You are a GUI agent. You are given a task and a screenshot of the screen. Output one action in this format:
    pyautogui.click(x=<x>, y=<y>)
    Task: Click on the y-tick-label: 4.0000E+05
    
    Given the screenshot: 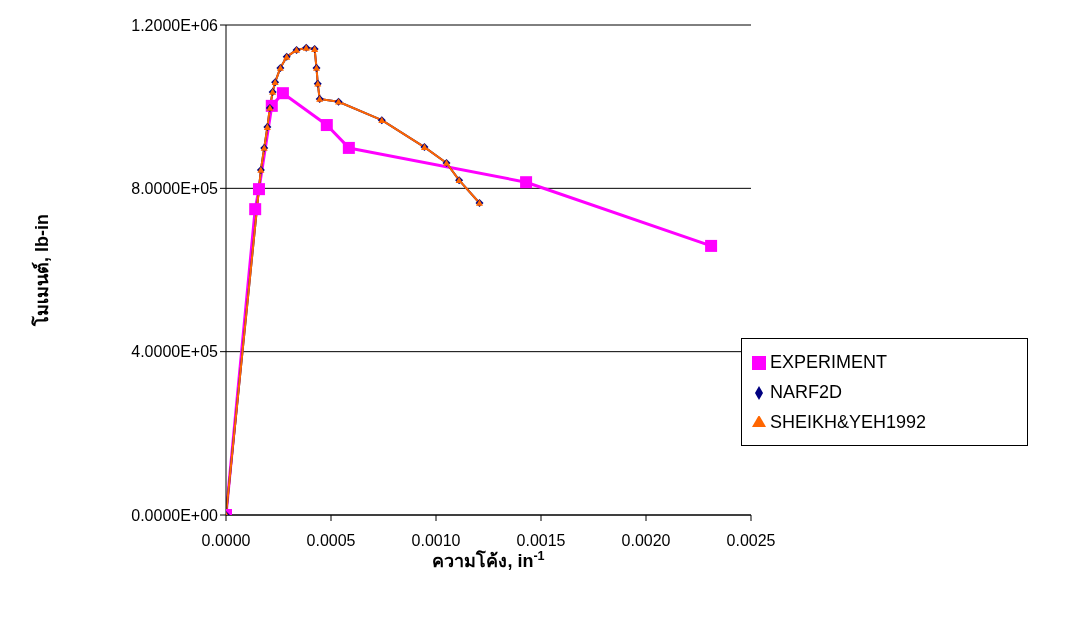 What is the action you would take?
    pyautogui.click(x=175, y=352)
    